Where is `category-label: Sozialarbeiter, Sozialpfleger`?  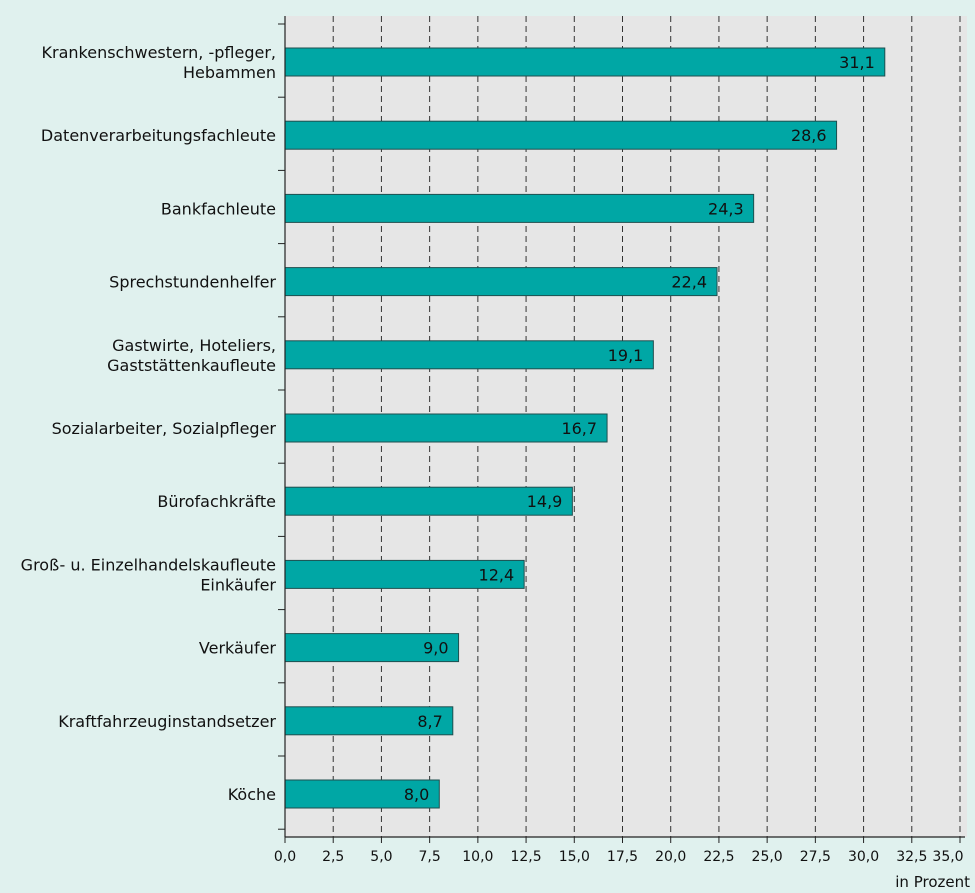
category-label: Sozialarbeiter, Sozialpfleger is located at coordinates (164, 428).